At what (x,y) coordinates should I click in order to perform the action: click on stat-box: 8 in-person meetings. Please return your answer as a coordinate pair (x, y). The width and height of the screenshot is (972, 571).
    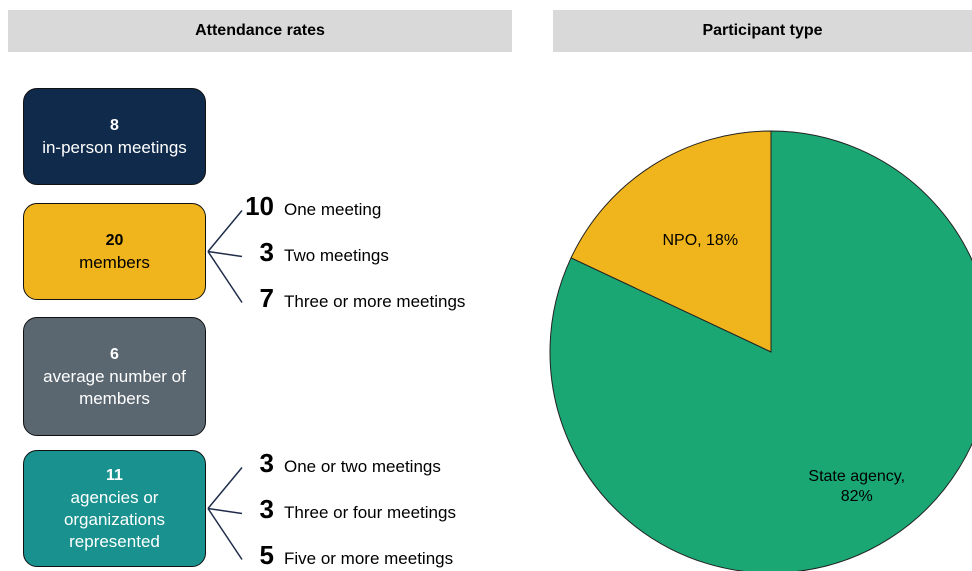
    Looking at the image, I should click on (114, 136).